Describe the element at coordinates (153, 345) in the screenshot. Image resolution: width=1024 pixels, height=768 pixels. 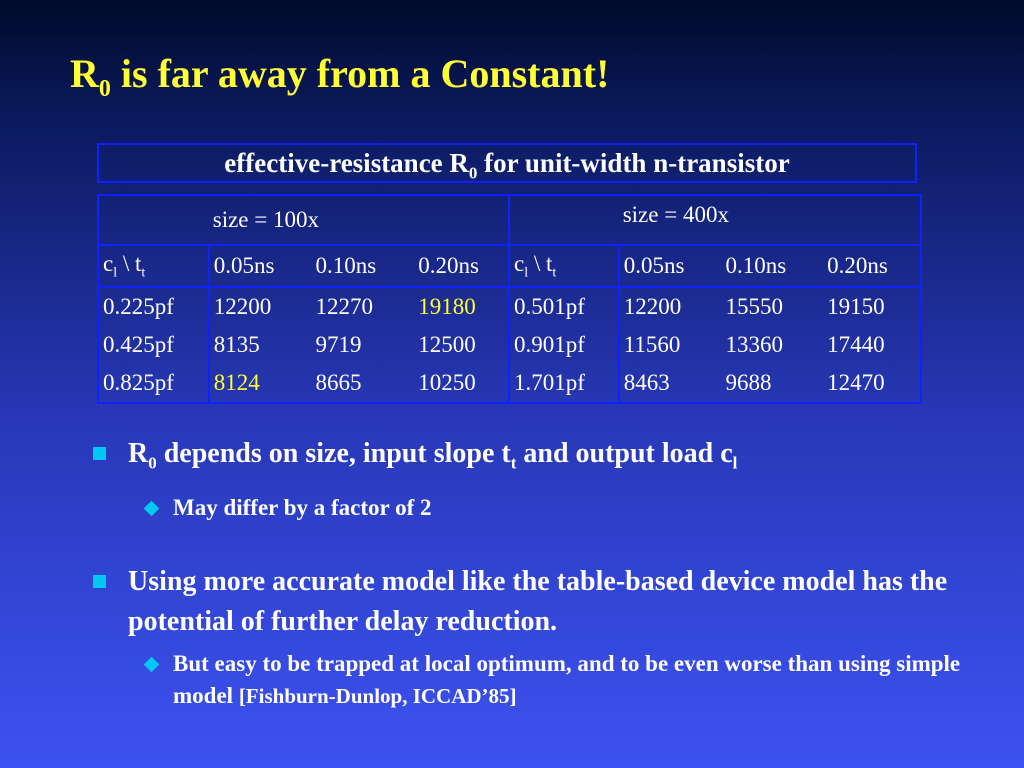
I see `load-cell: 0.425pf` at that location.